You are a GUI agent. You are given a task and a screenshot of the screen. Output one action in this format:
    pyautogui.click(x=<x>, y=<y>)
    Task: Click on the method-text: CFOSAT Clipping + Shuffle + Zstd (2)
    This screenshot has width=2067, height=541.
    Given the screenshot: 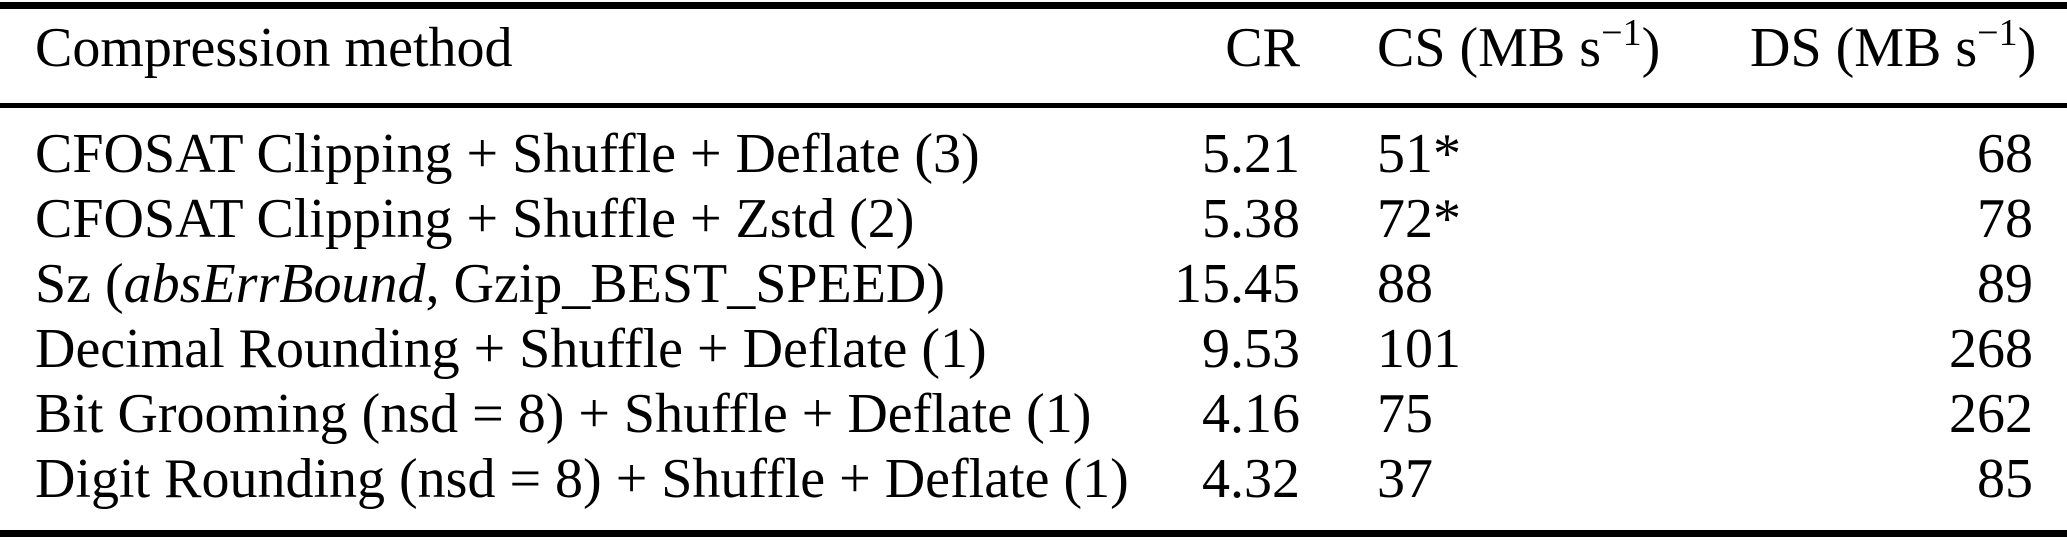 What is the action you would take?
    pyautogui.click(x=475, y=219)
    